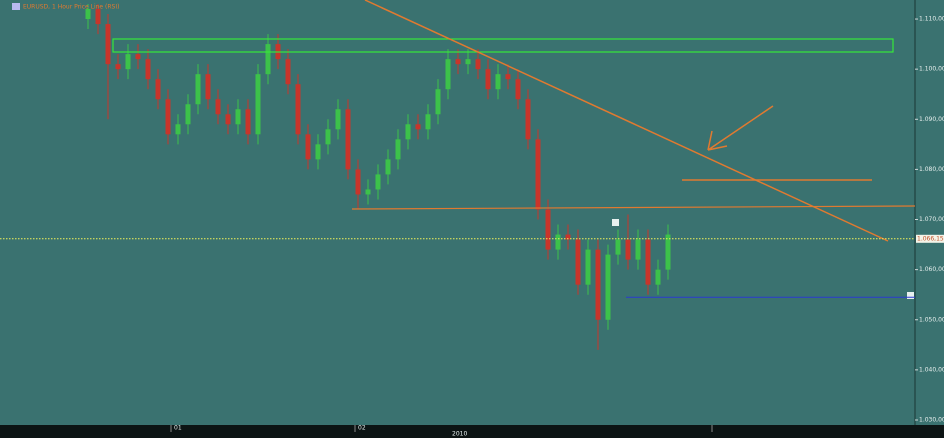 The height and width of the screenshot is (438, 944). What do you see at coordinates (931, 169) in the screenshot?
I see `y-tick-label: 1.080,00` at bounding box center [931, 169].